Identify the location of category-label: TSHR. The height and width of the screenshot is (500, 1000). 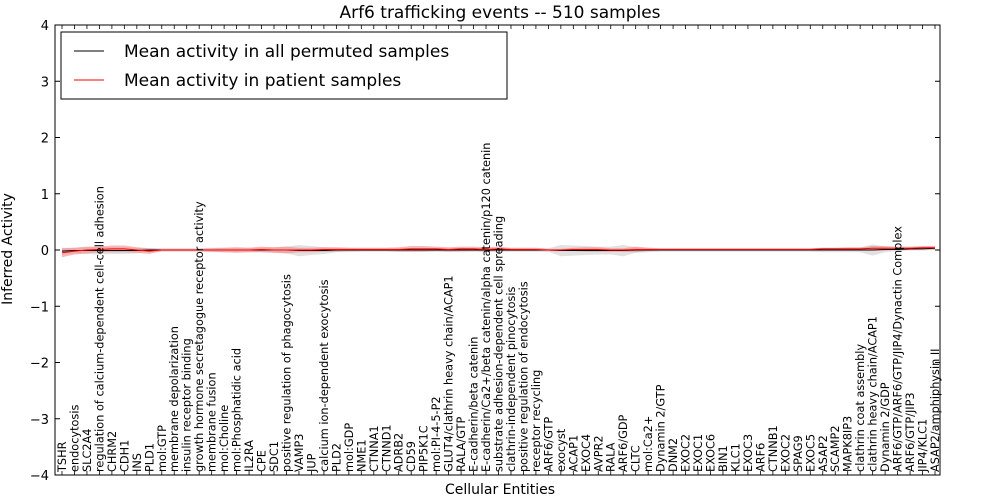
(62, 457).